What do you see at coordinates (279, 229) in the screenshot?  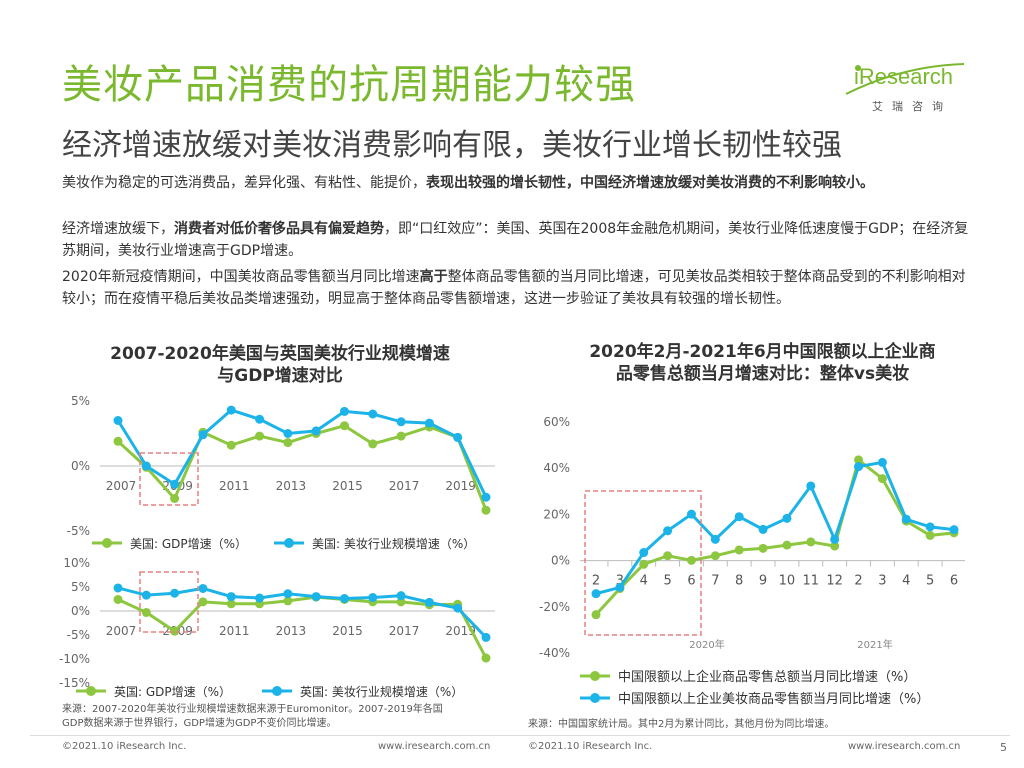 I see `p2-bold: 消费者对低价奢侈品具有偏爱趋势` at bounding box center [279, 229].